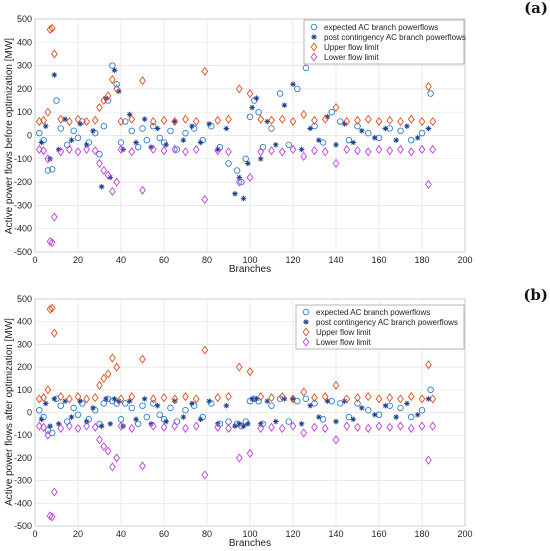 The image size is (550, 551). What do you see at coordinates (24, 367) in the screenshot?
I see `y-tick-label: 200` at bounding box center [24, 367].